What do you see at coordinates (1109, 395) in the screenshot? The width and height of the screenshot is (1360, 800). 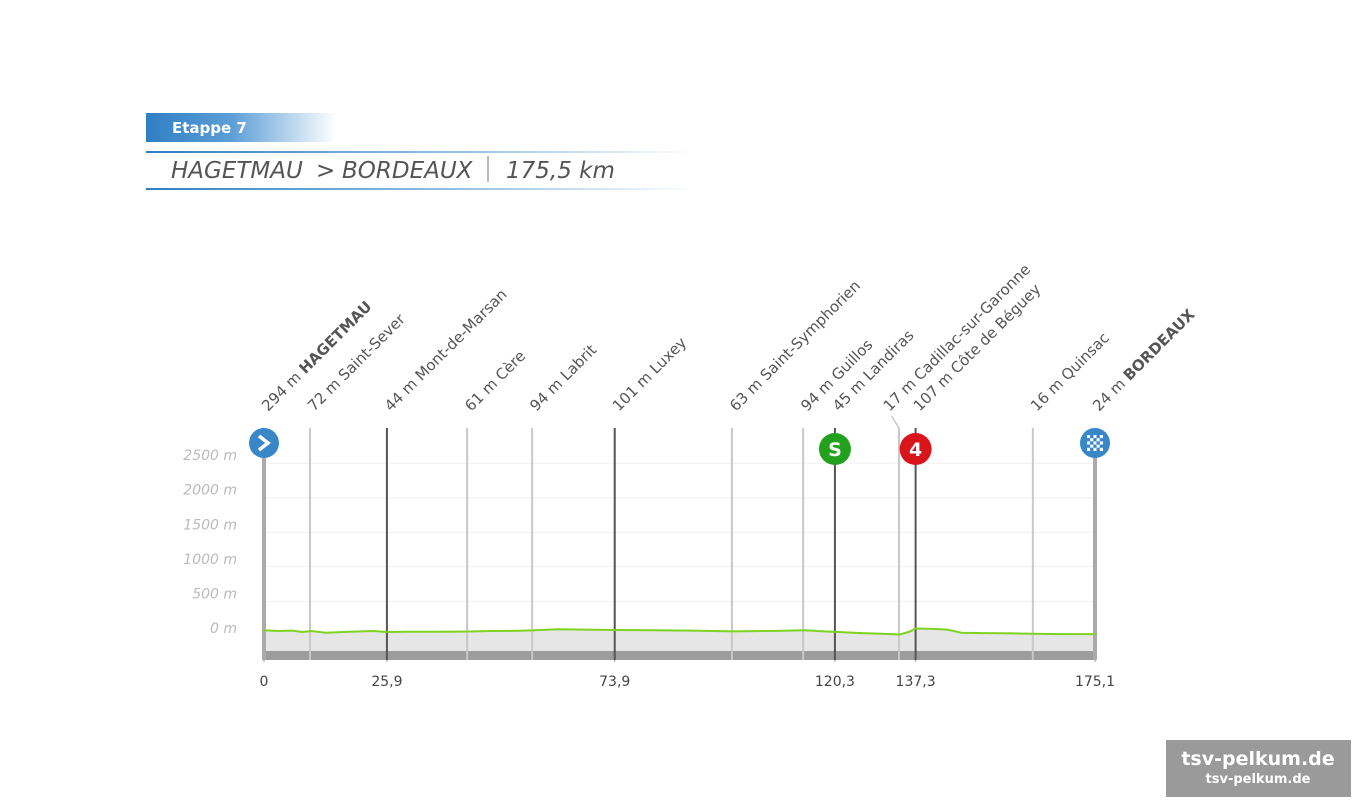 I see `waypoint-elevation: 24 m` at bounding box center [1109, 395].